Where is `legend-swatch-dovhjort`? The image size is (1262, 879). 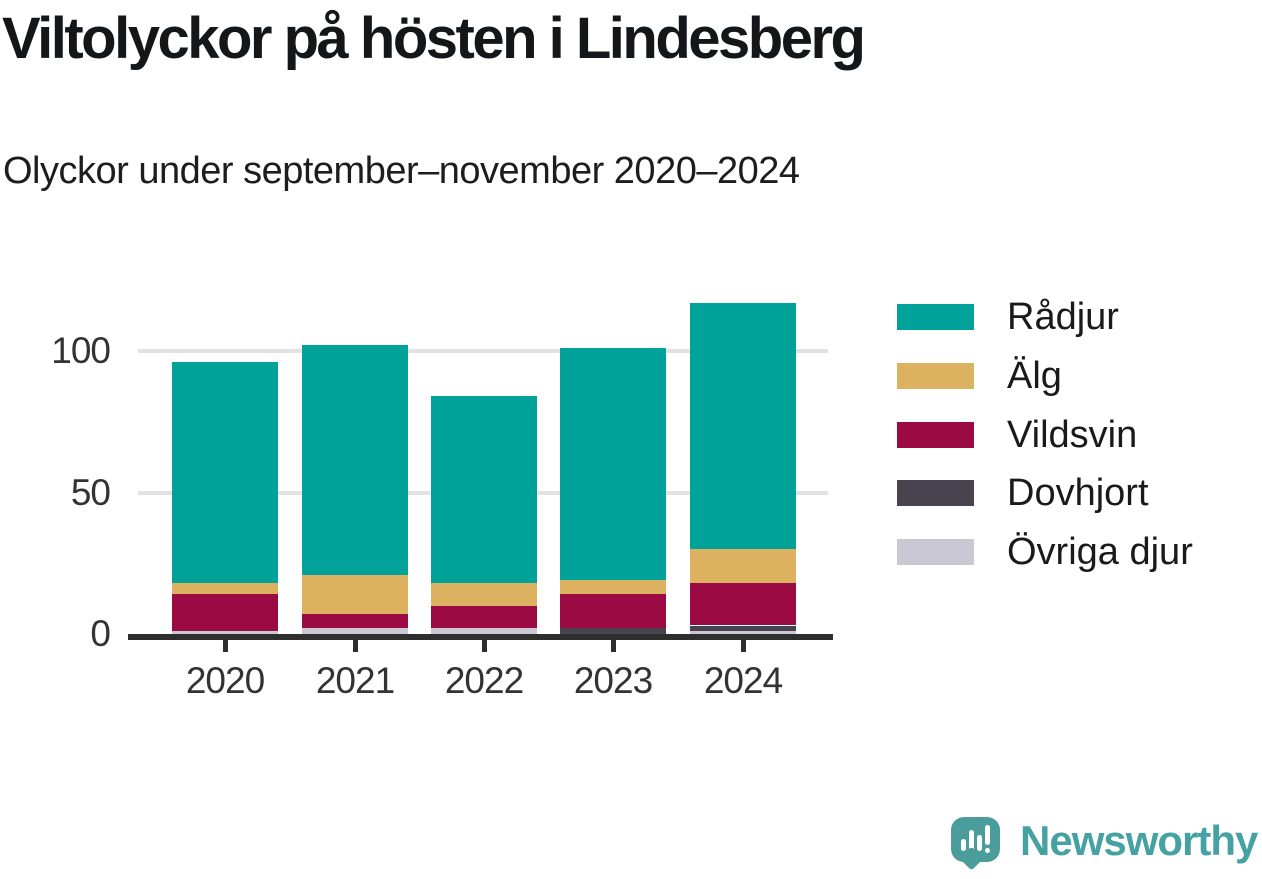 legend-swatch-dovhjort is located at coordinates (935, 493).